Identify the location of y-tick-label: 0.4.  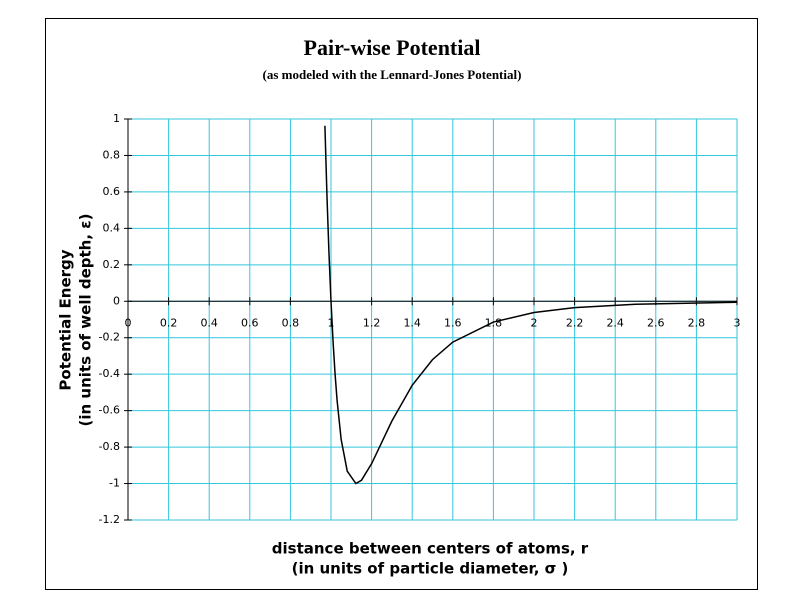
(112, 227).